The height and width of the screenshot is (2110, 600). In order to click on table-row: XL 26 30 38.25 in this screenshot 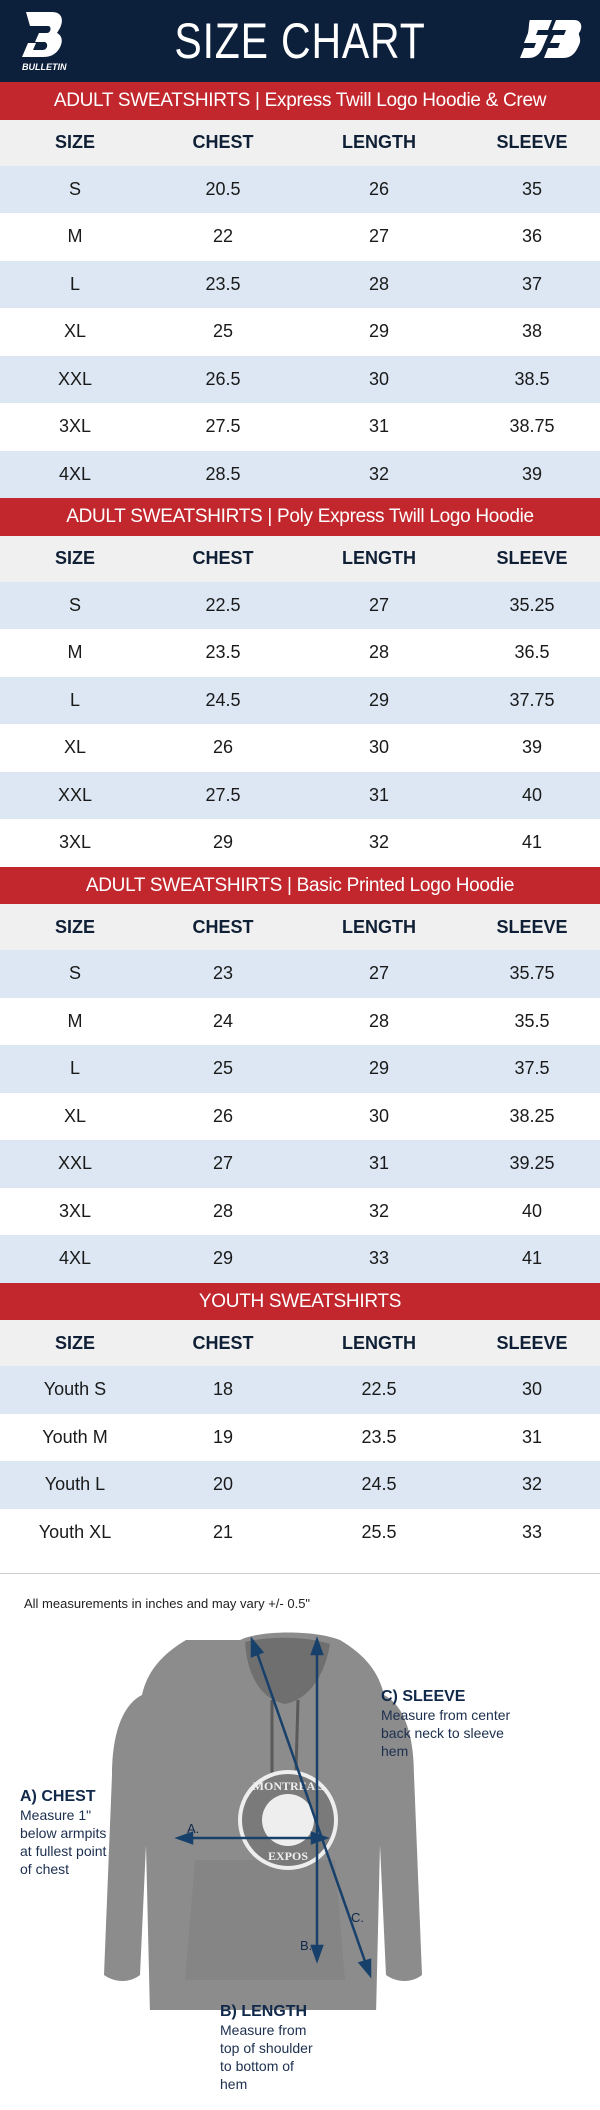, I will do `click(300, 1116)`.